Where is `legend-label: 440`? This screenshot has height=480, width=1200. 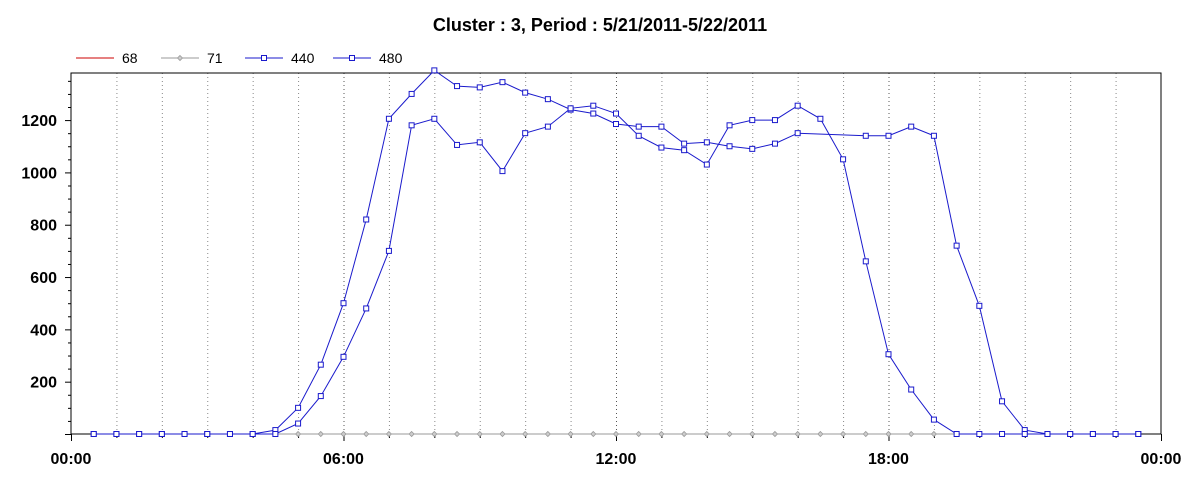 legend-label: 440 is located at coordinates (303, 58).